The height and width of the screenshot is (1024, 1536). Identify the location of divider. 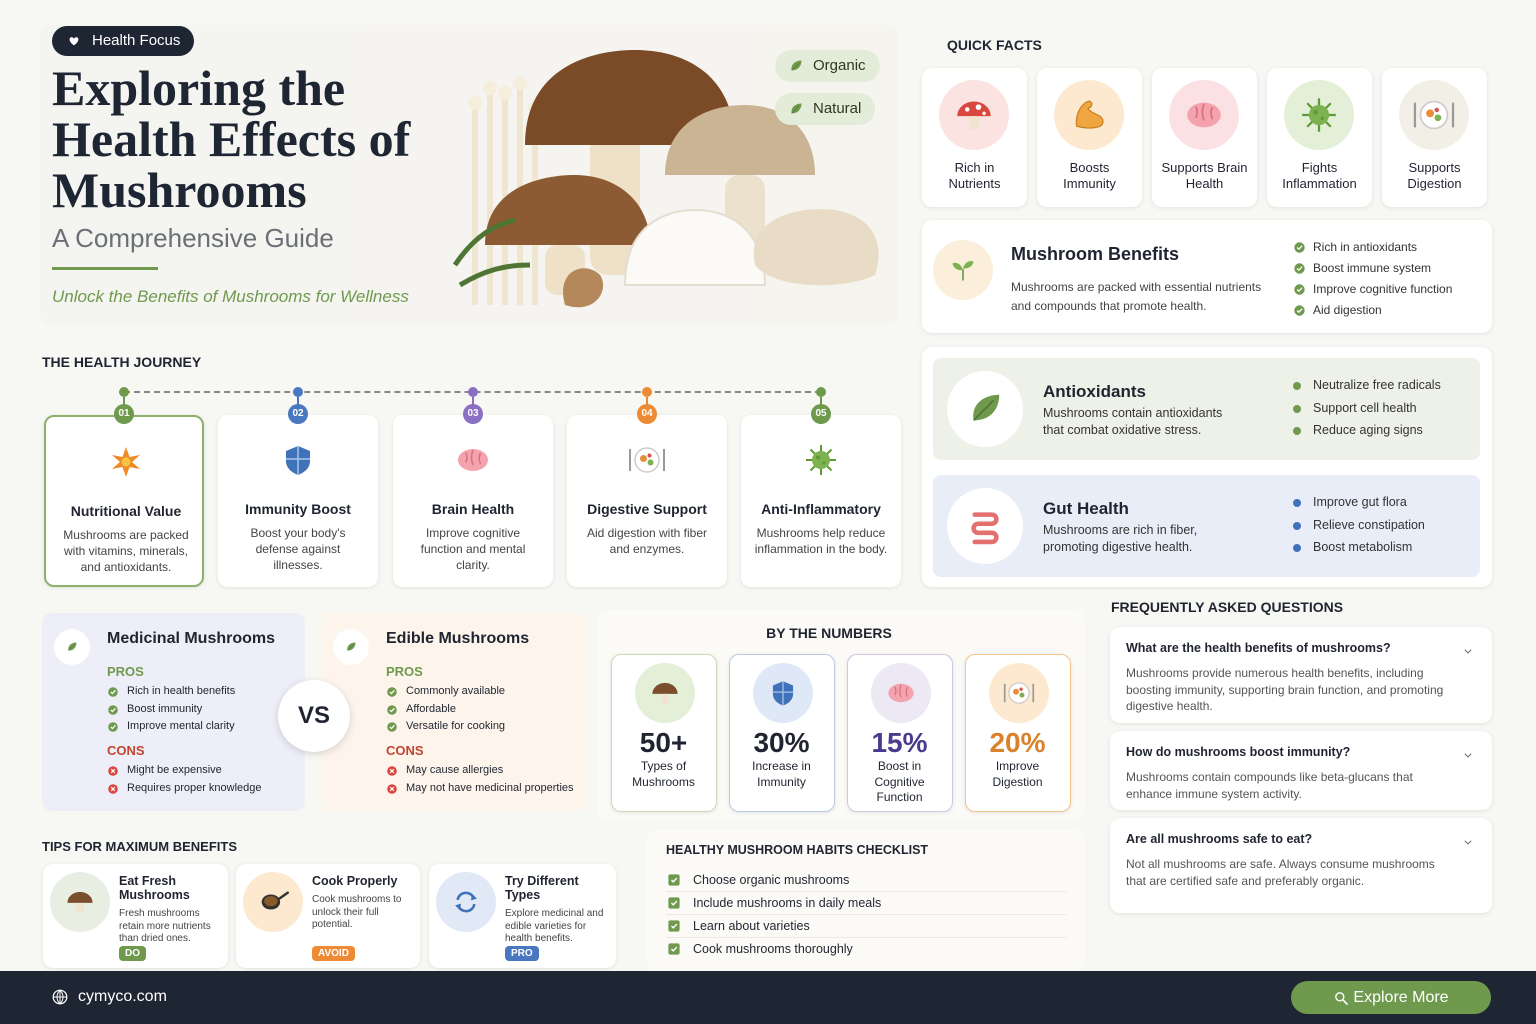
(105, 268).